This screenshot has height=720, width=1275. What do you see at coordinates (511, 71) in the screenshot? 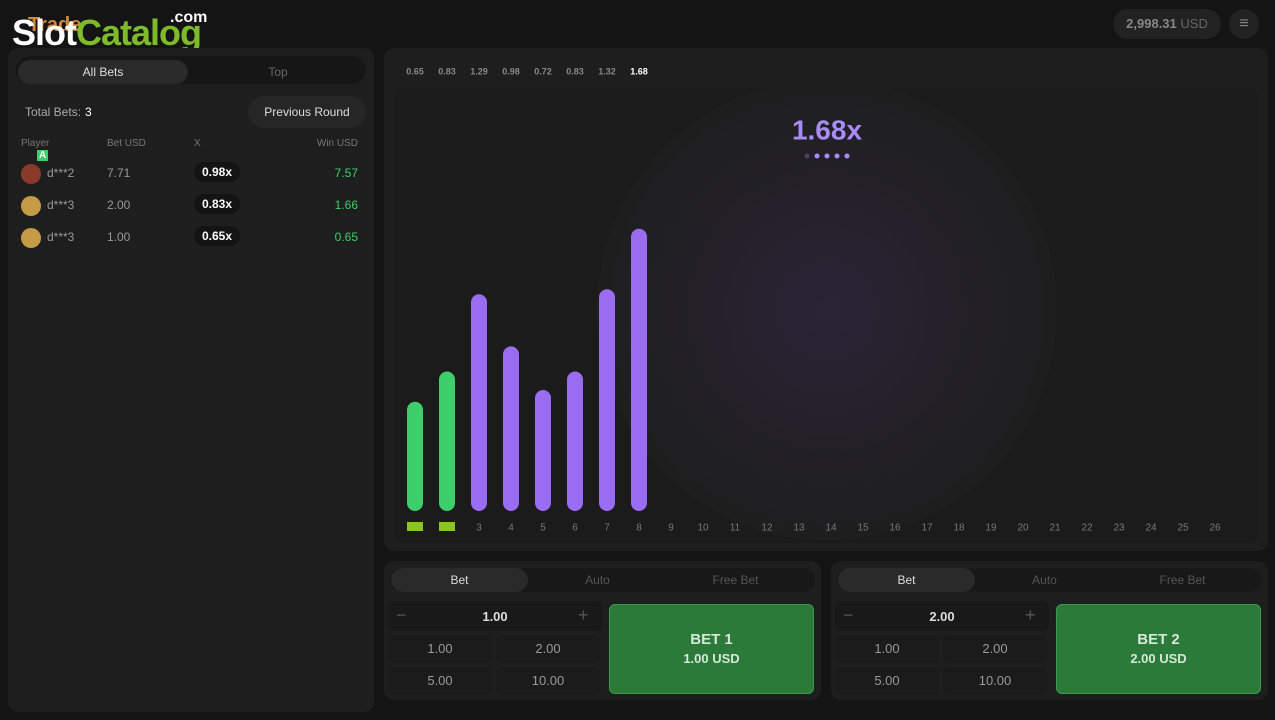
I see `history-value: 0.98` at bounding box center [511, 71].